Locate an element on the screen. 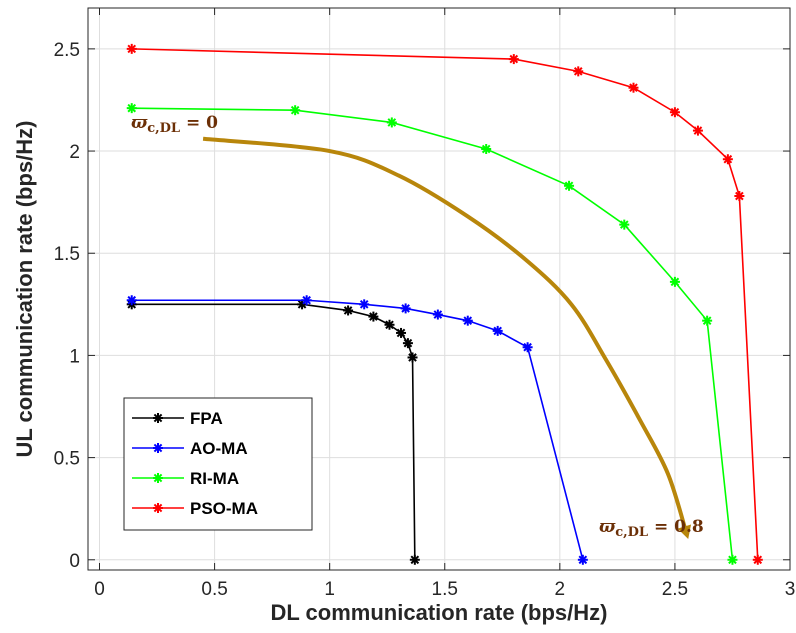  y-tick-label: 0 is located at coordinates (74, 561).